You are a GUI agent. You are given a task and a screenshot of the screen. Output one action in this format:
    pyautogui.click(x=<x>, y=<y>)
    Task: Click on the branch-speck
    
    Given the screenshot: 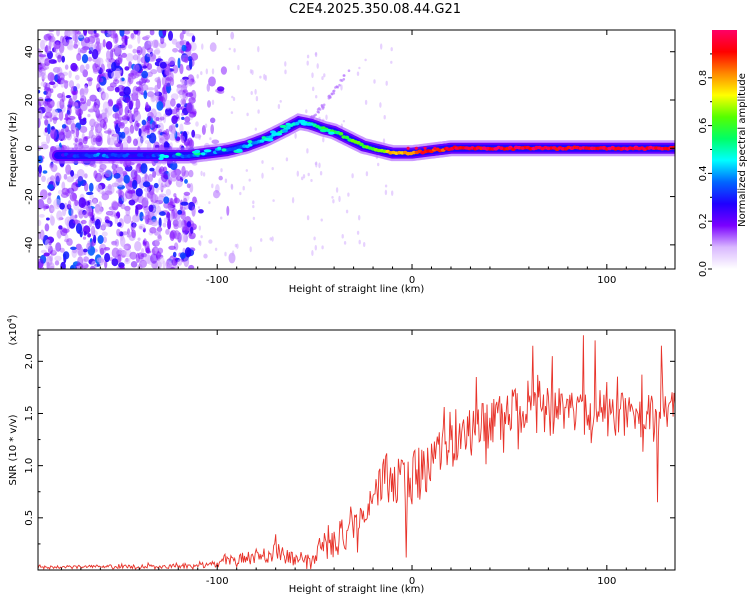 What is the action you would take?
    pyautogui.click(x=330, y=97)
    